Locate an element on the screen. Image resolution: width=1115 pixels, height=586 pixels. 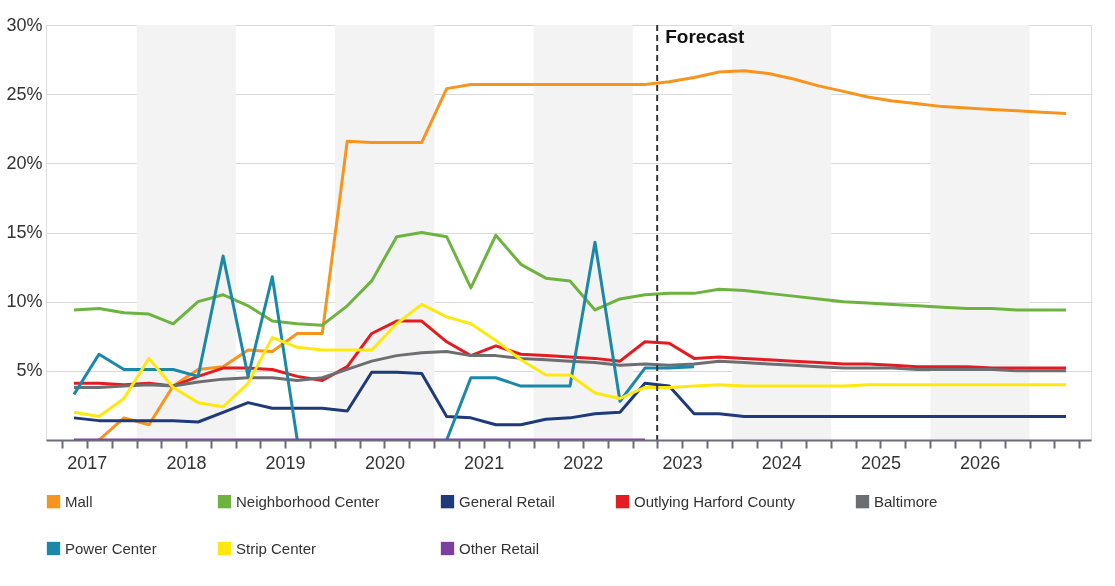
x-tick-label: 2019 is located at coordinates (285, 462).